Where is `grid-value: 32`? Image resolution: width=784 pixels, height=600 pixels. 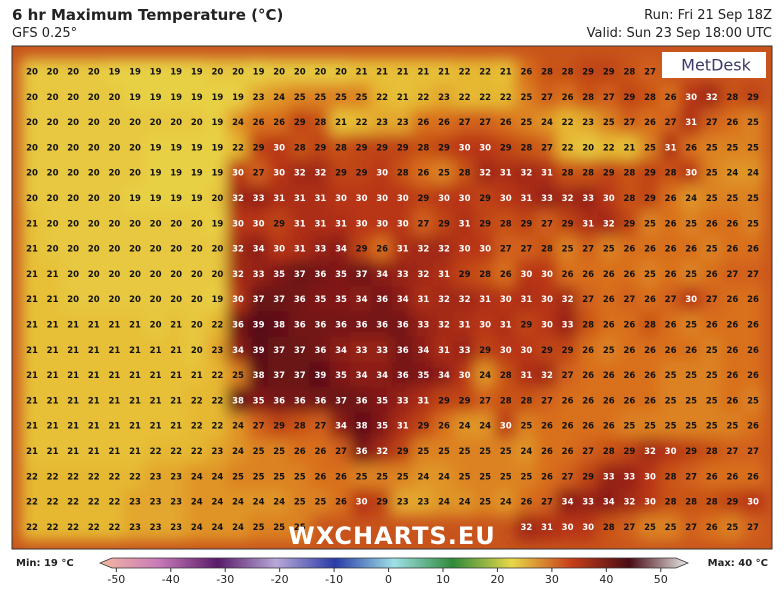
grid-value: 32 is located at coordinates (382, 452).